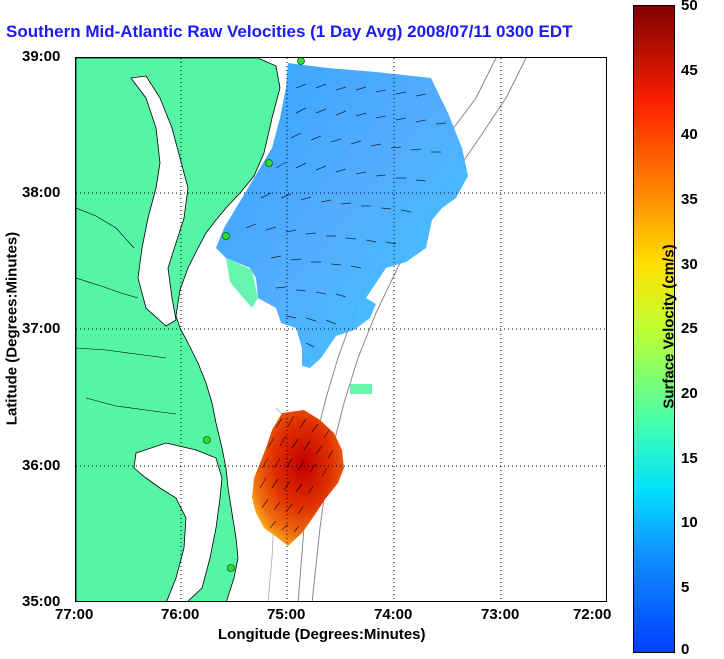 The image size is (724, 659). Describe the element at coordinates (286, 614) in the screenshot. I see `x-tick-label: 75:00` at that location.